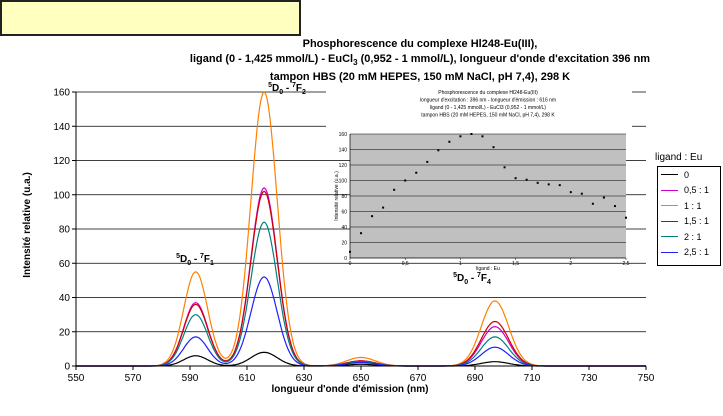  What do you see at coordinates (693, 205) in the screenshot?
I see `legend-label: 1` at bounding box center [693, 205].